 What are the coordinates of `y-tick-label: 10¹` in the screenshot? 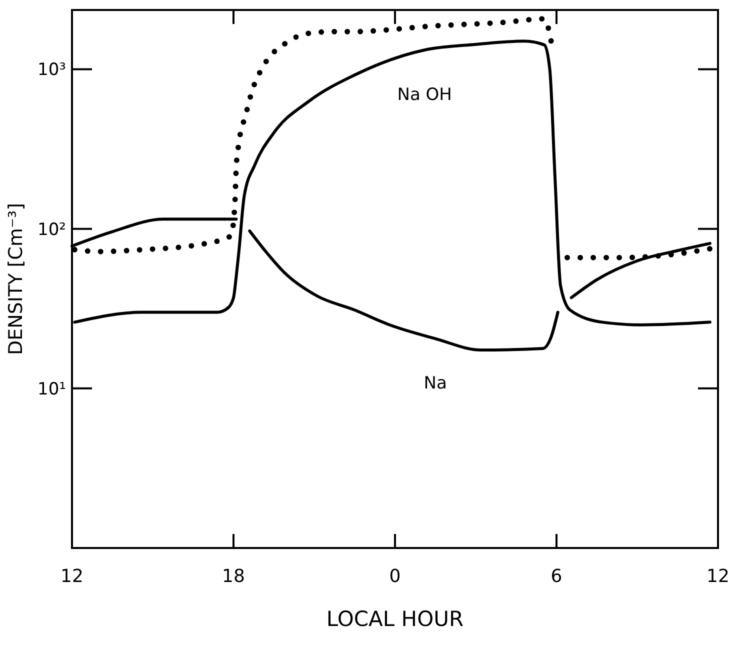 It's located at (52, 389).